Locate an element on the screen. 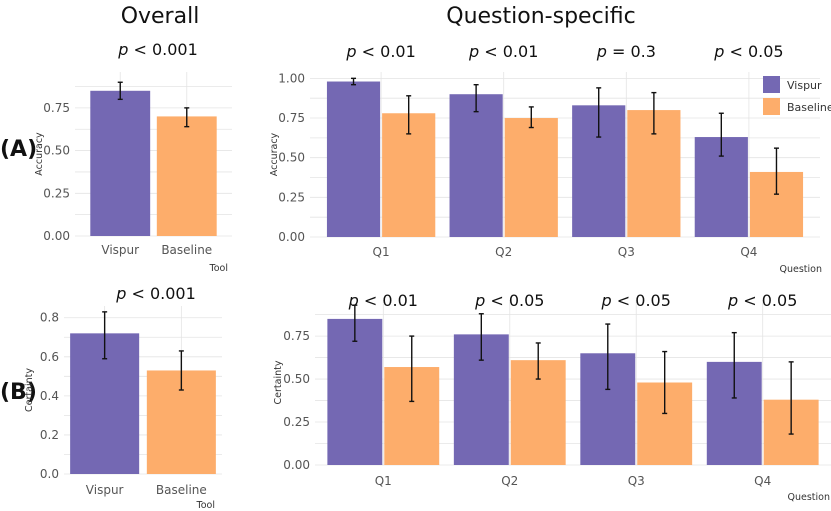 This screenshot has height=511, width=831. chart-a_overall-ytick-label: 0.25 is located at coordinates (56, 193).